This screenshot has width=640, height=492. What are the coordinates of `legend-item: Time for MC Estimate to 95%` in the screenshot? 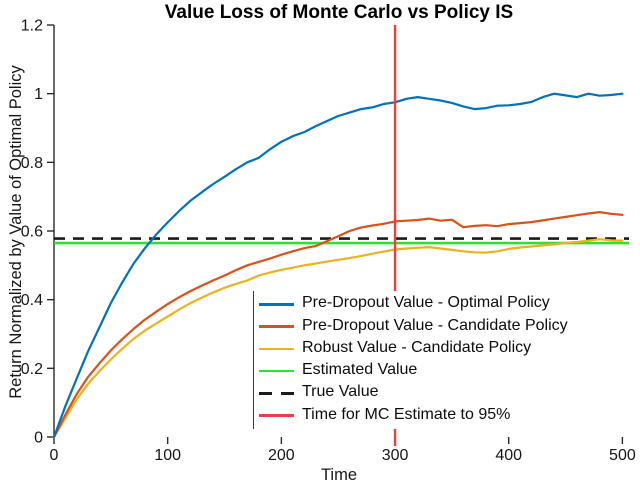 It's located at (442, 415).